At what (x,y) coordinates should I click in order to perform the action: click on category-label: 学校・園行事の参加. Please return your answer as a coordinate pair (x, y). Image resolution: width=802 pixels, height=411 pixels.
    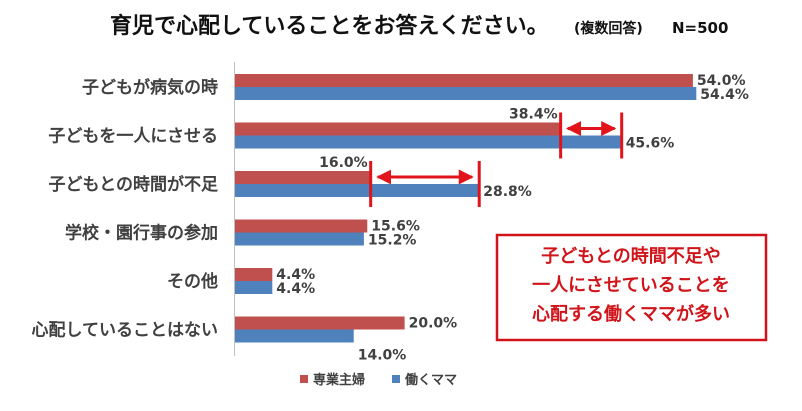
    Looking at the image, I should click on (141, 233).